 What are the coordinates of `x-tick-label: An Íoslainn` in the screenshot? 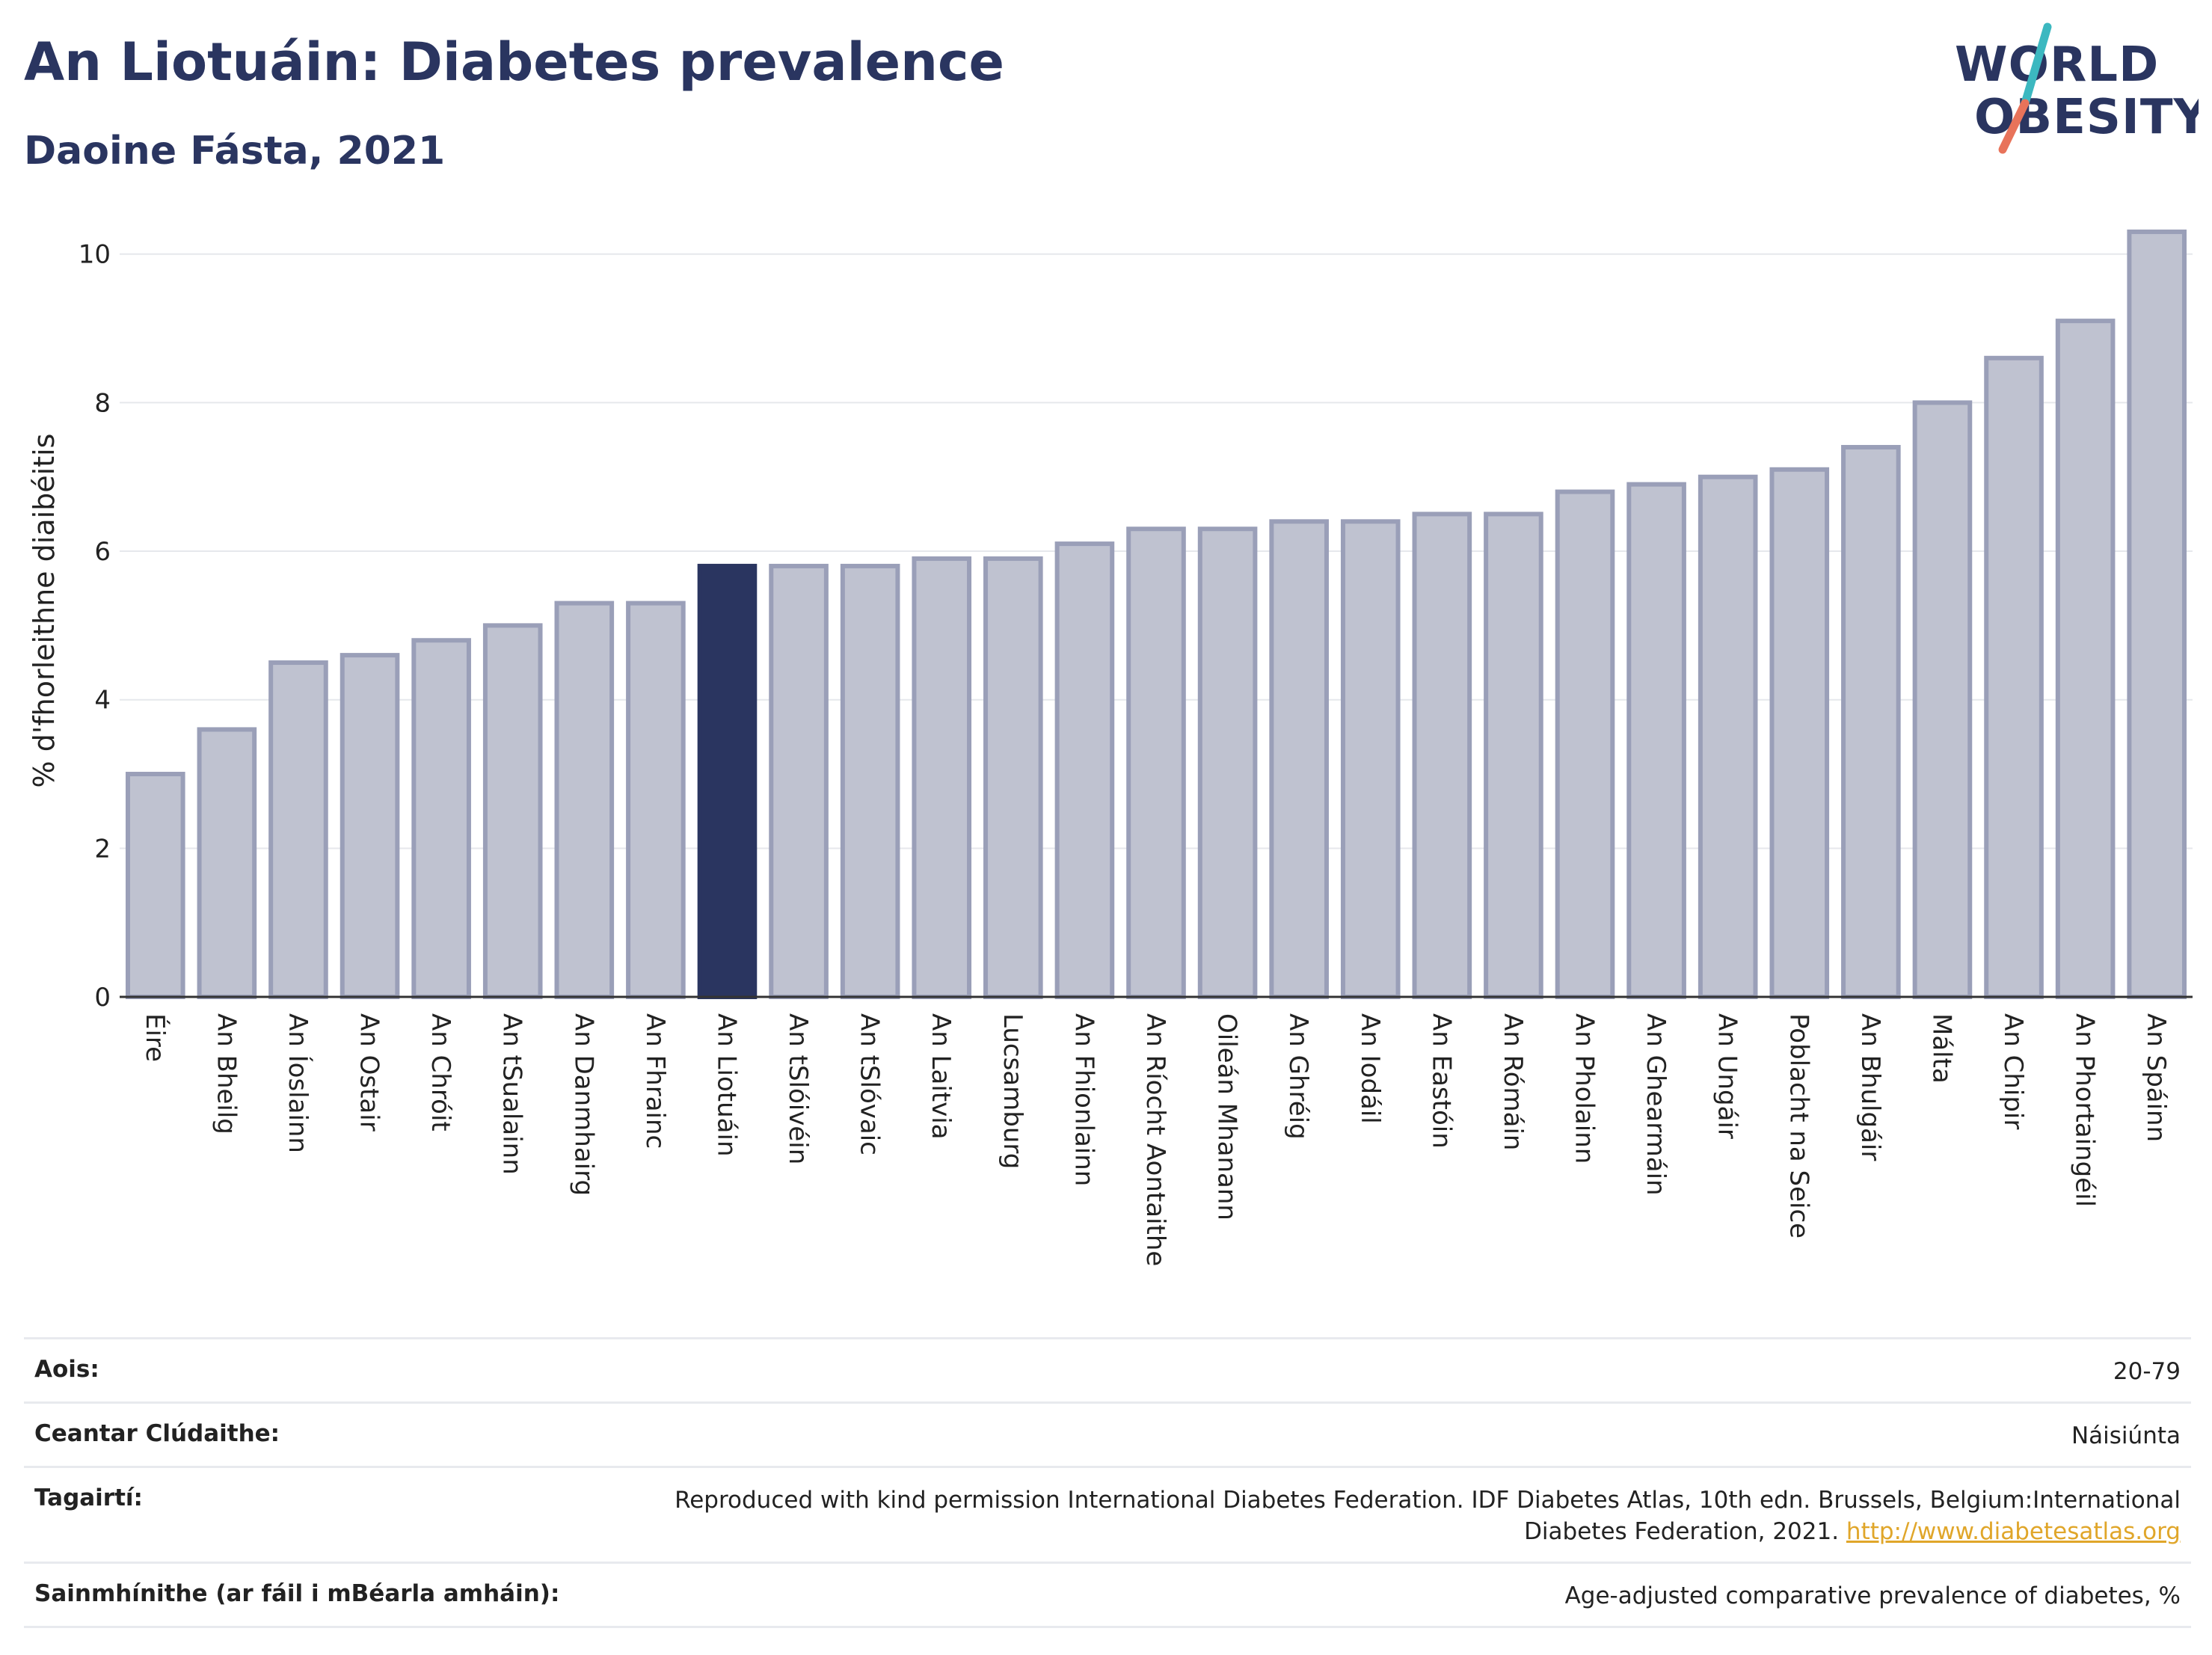 It's located at (298, 1083).